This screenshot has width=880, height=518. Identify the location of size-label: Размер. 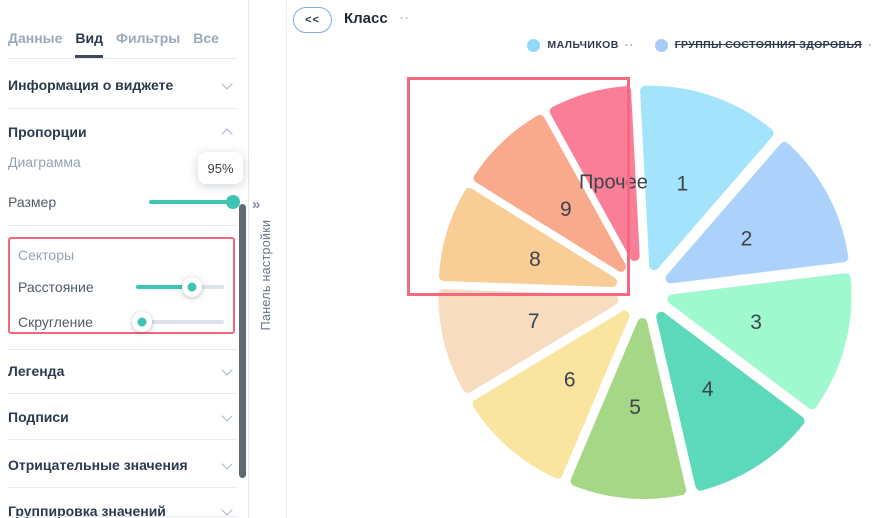
(32, 202).